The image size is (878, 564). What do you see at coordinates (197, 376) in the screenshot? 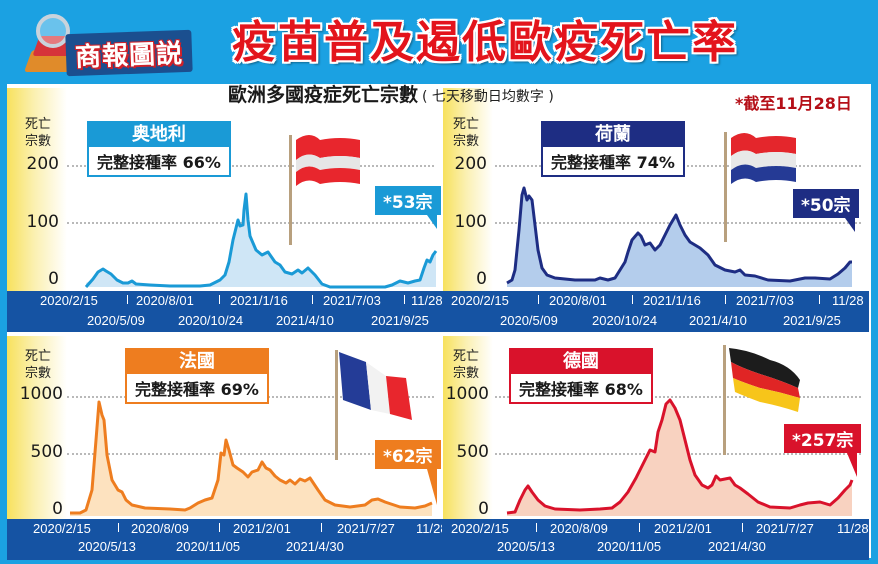
I see `country-label-france: 法國 完整接種率 69%` at bounding box center [197, 376].